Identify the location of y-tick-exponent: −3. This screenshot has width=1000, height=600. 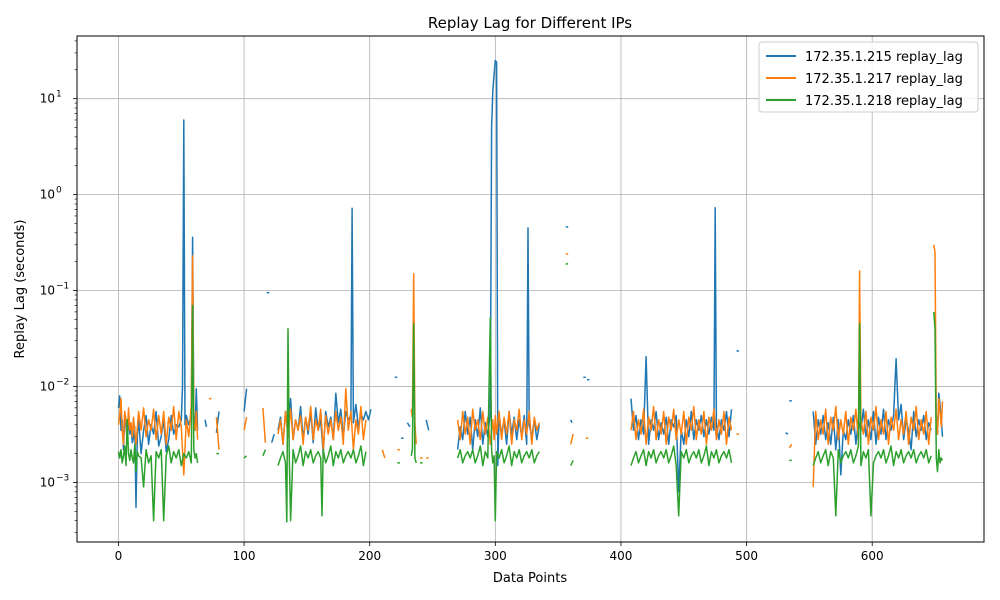
(62, 479).